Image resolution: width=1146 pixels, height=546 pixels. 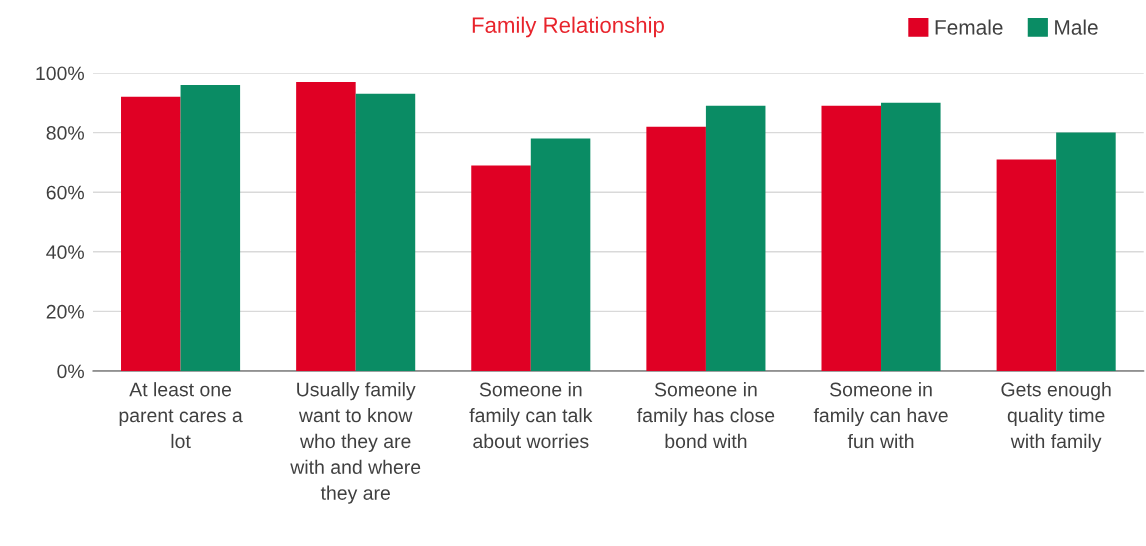 What do you see at coordinates (65, 252) in the screenshot?
I see `y-tick-label: 40%` at bounding box center [65, 252].